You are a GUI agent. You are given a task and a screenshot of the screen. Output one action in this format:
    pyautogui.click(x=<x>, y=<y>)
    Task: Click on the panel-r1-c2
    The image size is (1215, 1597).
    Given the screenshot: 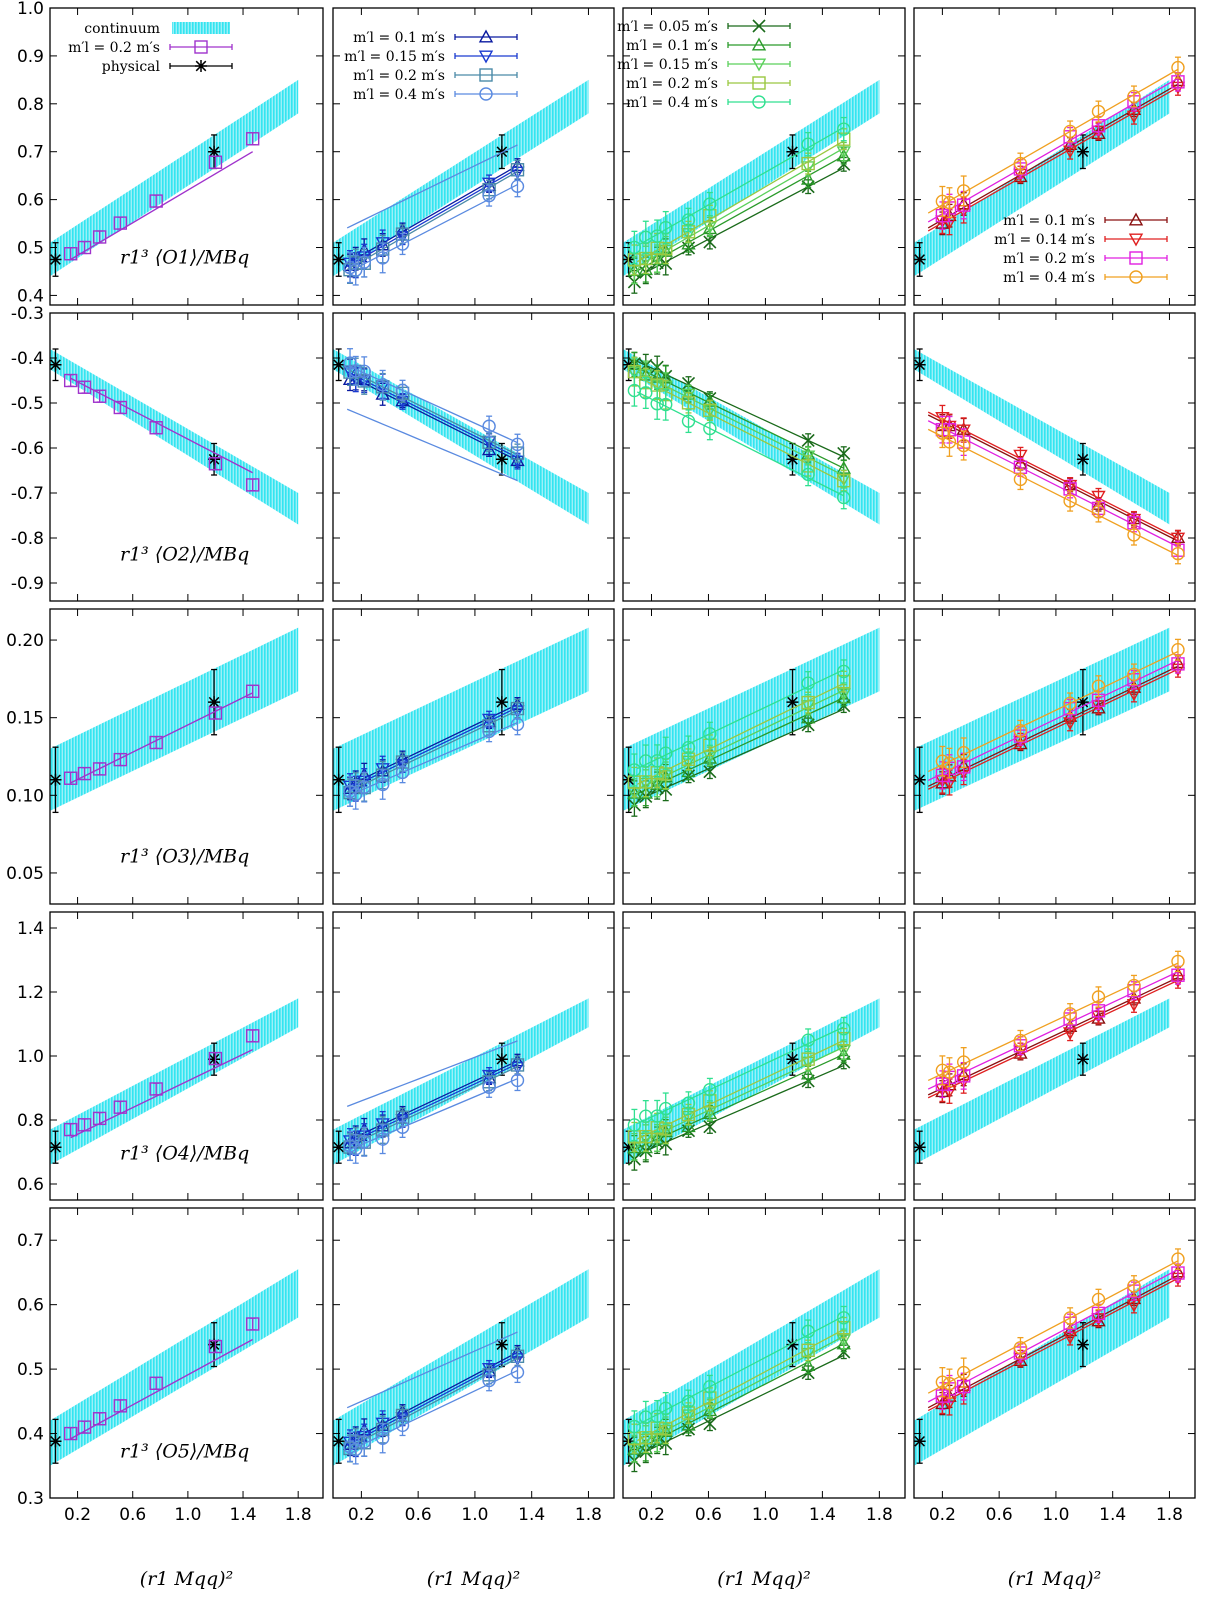 What is the action you would take?
    pyautogui.click(x=473, y=156)
    